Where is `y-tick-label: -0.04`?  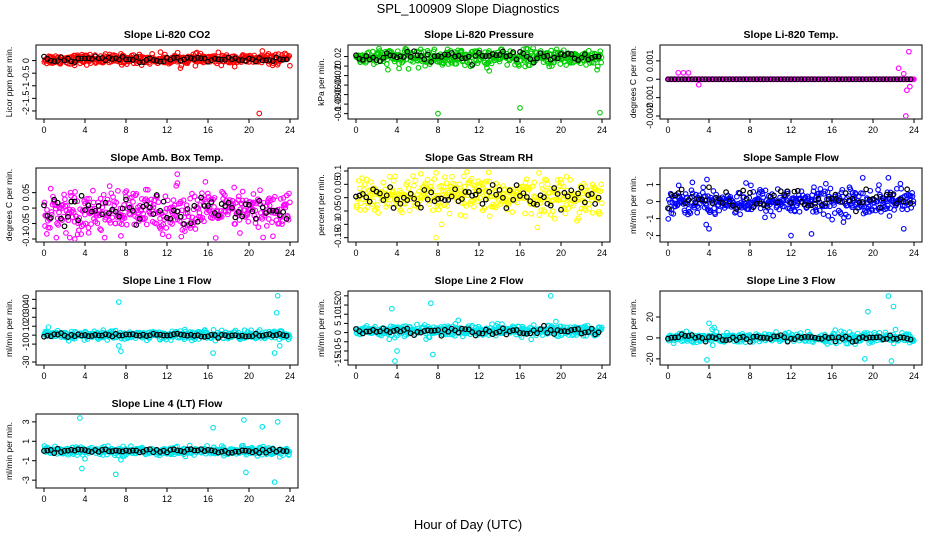
y-tick-label: -0.04 is located at coordinates (338, 85).